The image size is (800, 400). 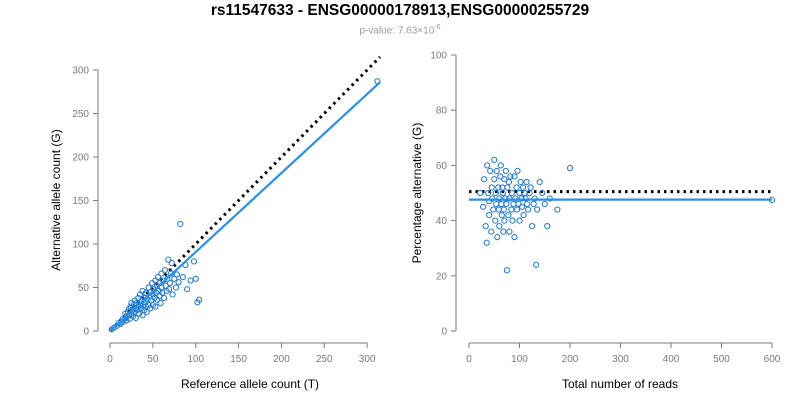 I want to click on y-tick-label: 300, so click(x=80, y=71).